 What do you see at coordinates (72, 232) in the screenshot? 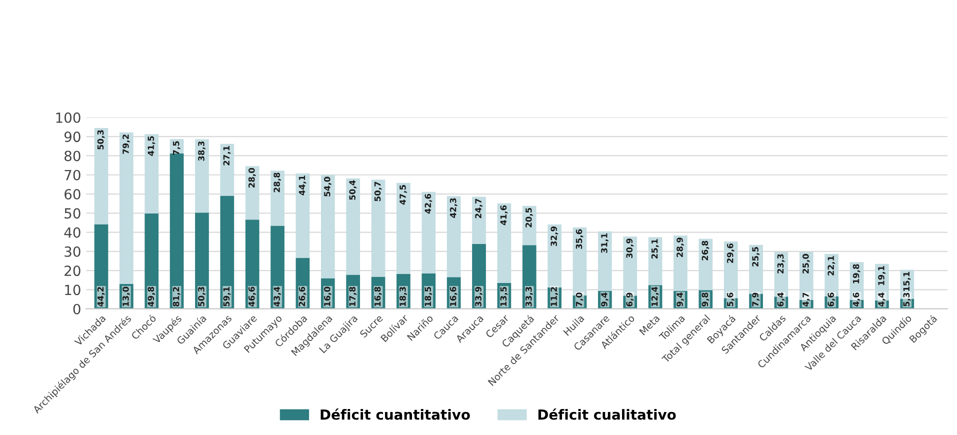
I see `y-tick-label: 40` at bounding box center [72, 232].